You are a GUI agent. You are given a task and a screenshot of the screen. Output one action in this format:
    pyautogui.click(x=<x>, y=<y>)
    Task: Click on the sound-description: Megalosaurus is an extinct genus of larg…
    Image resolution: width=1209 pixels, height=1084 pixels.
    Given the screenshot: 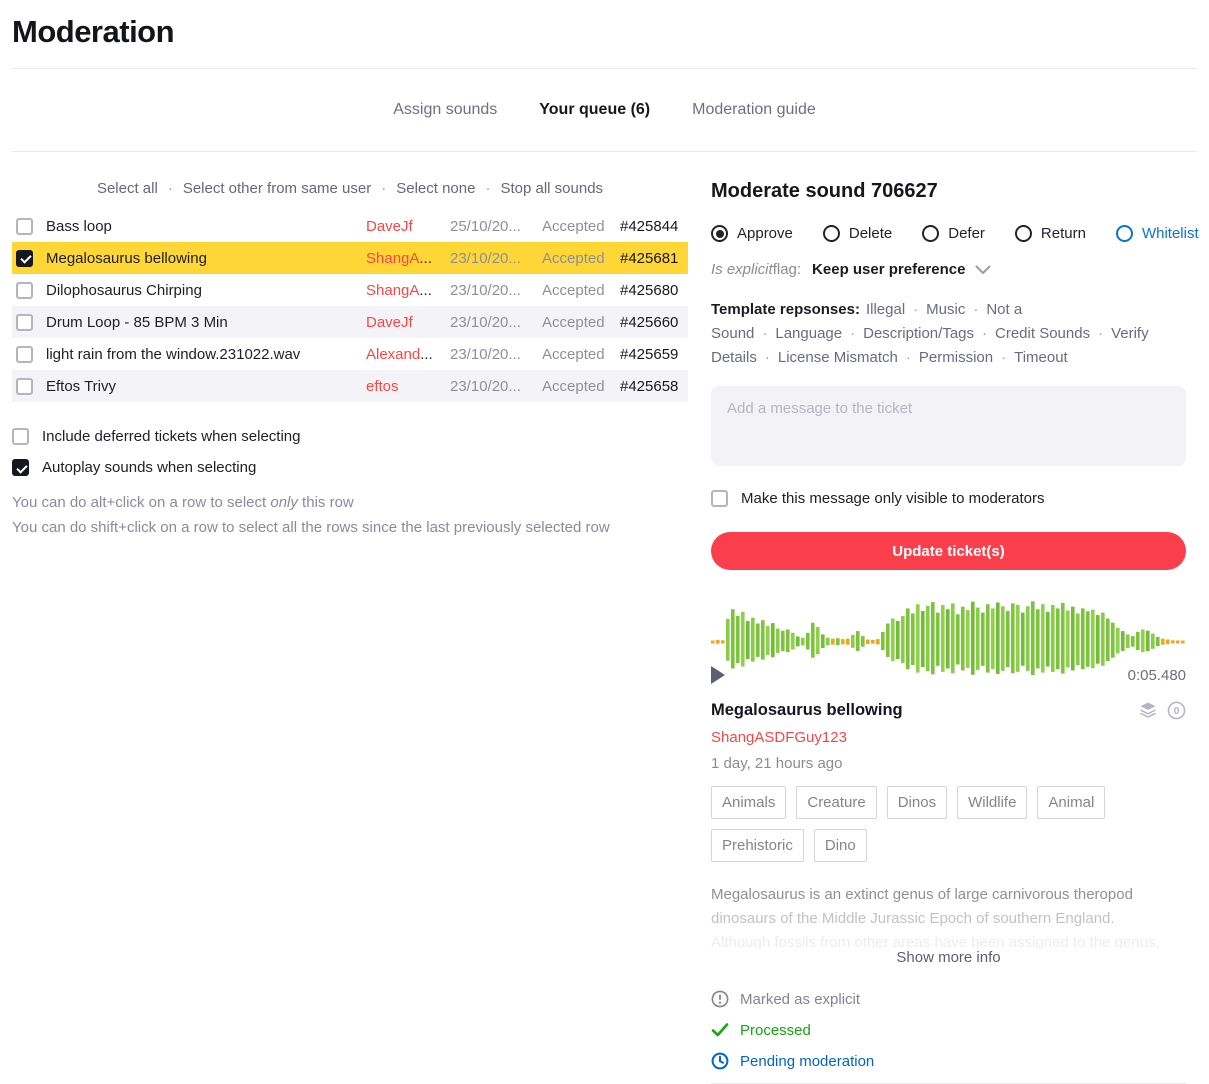 What is the action you would take?
    pyautogui.click(x=948, y=916)
    